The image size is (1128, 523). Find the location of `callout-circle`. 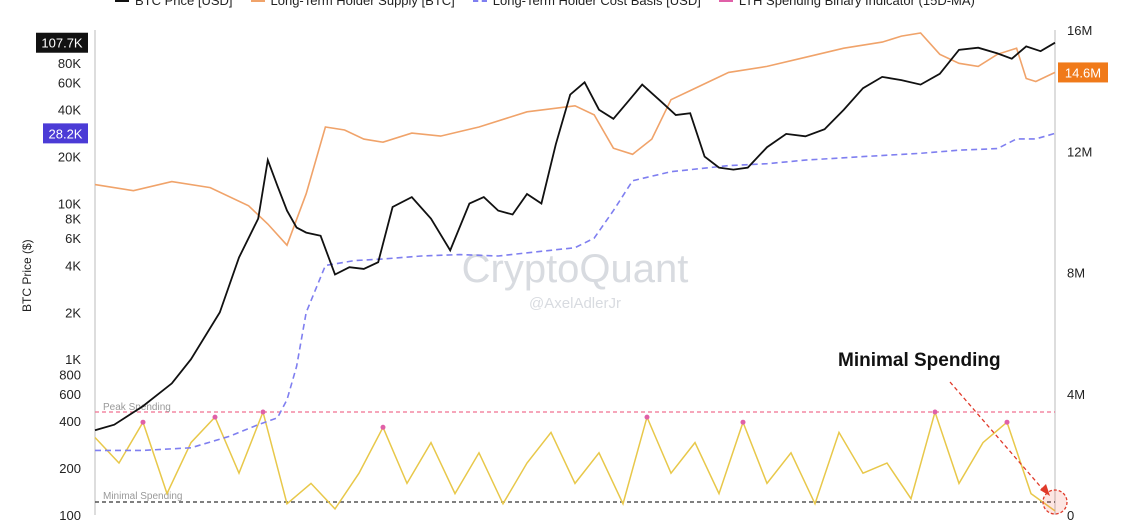

callout-circle is located at coordinates (1055, 502).